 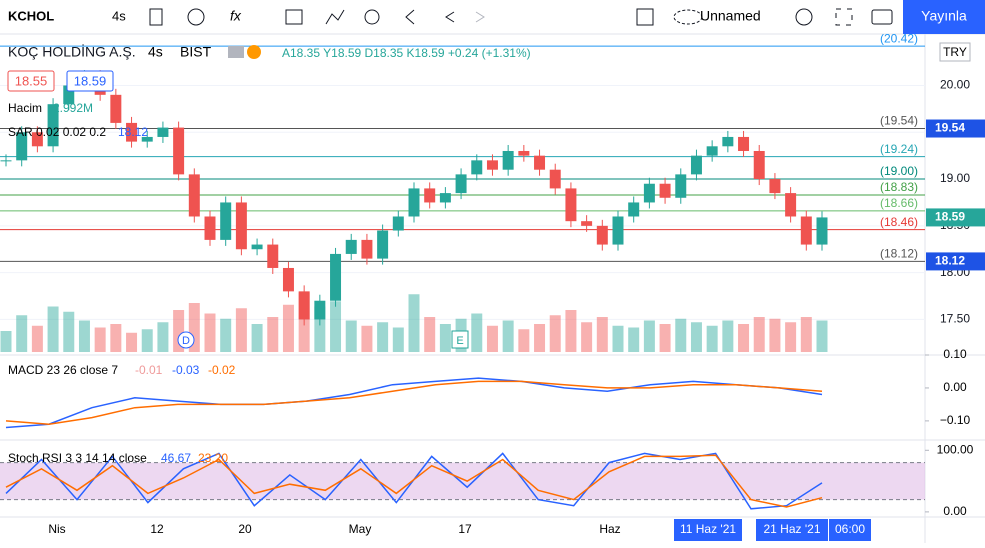 I want to click on snapshot-icon, so click(x=882, y=17).